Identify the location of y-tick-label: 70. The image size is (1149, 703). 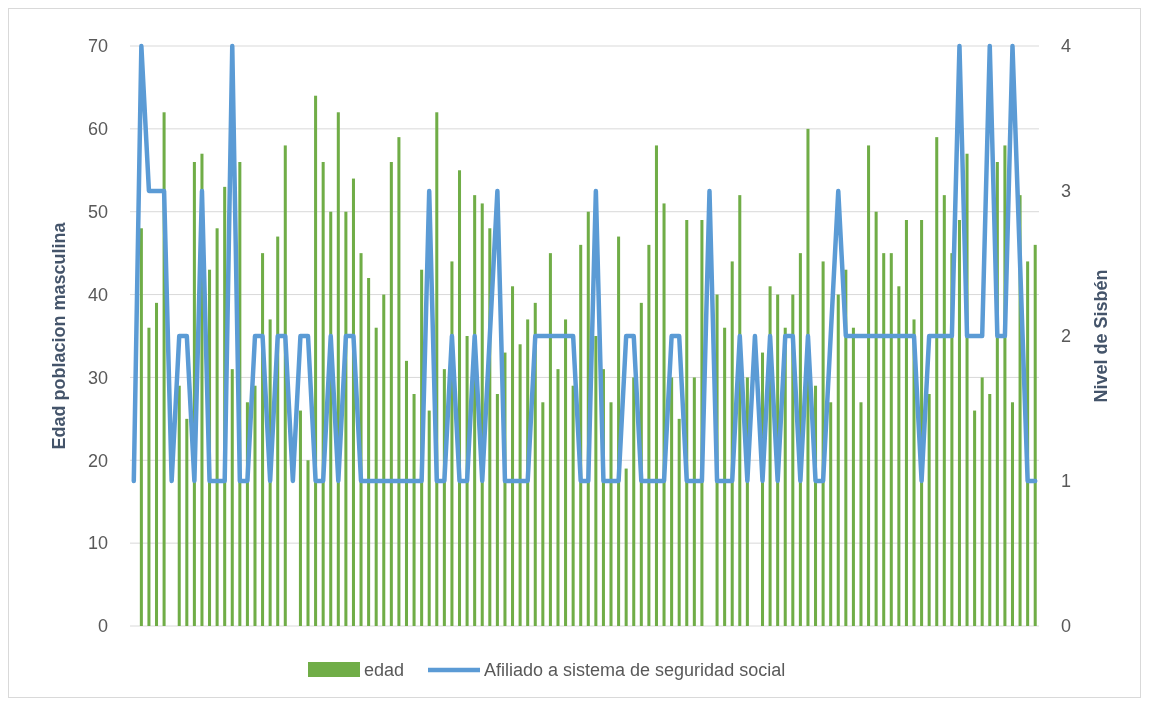
(97, 46).